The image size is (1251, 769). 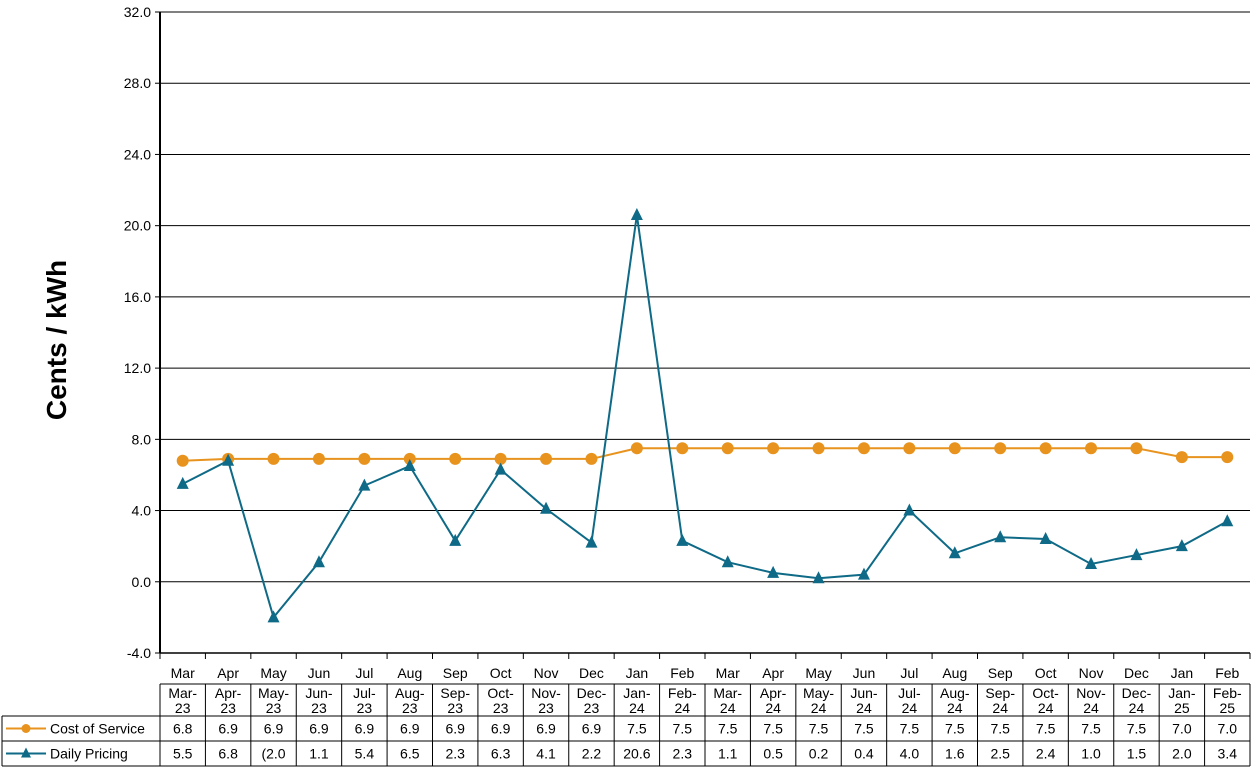 What do you see at coordinates (592, 754) in the screenshot?
I see `table-cell: 2.2` at bounding box center [592, 754].